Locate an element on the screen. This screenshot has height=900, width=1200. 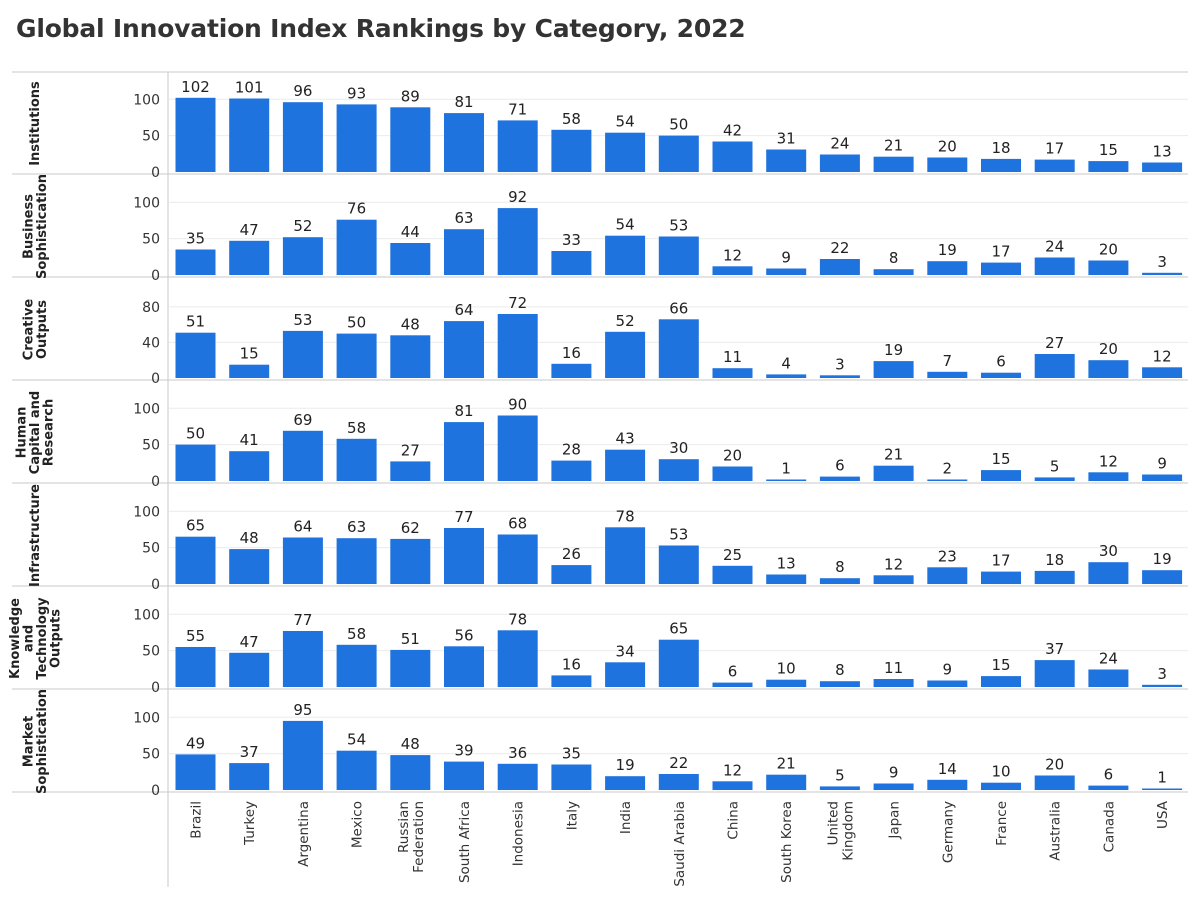
bar-creative-outputs-france is located at coordinates (1001, 375).